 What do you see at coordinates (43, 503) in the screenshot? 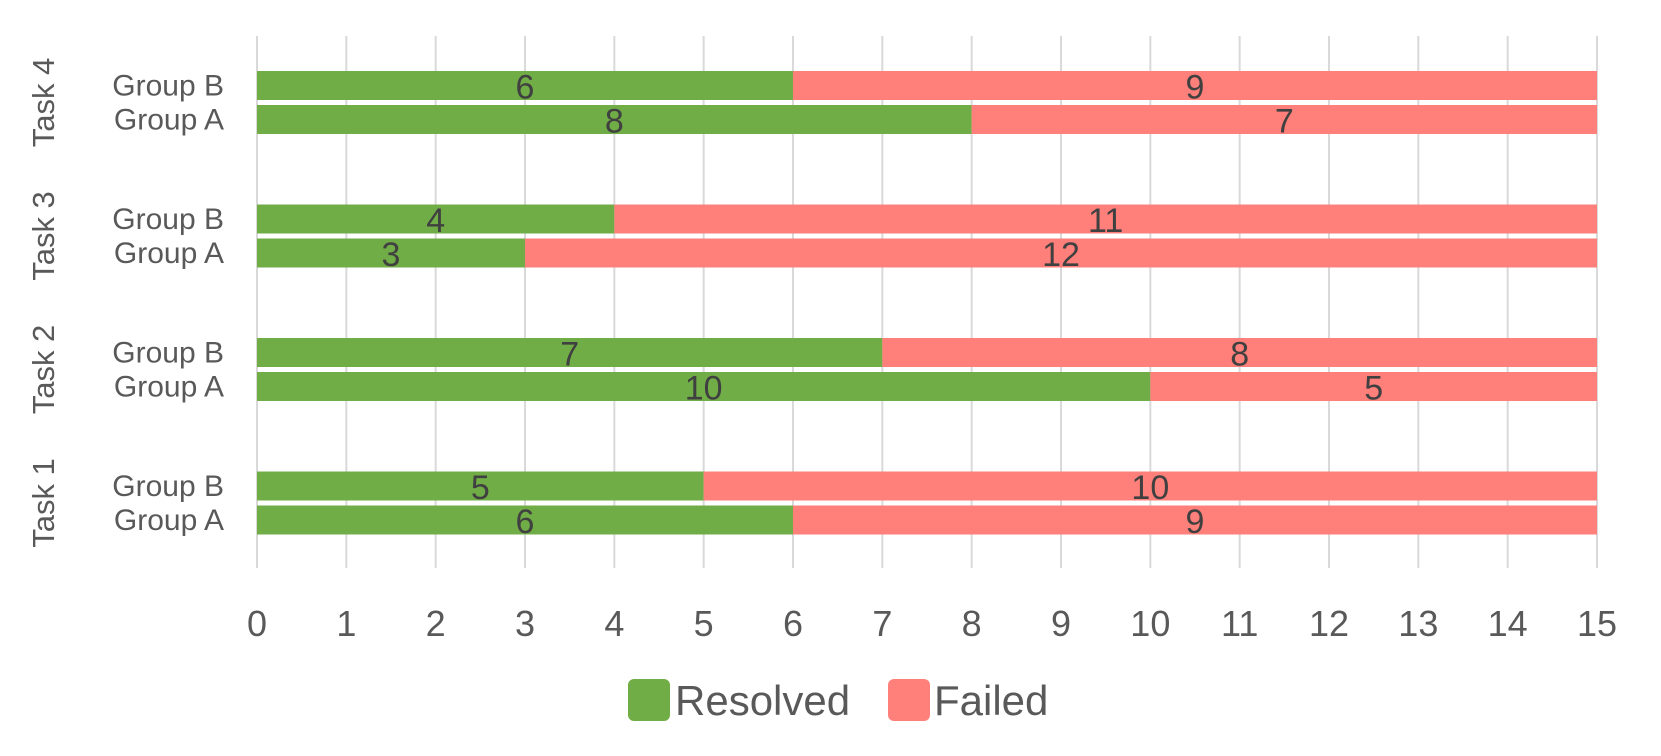
I see `task-label: Task 1` at bounding box center [43, 503].